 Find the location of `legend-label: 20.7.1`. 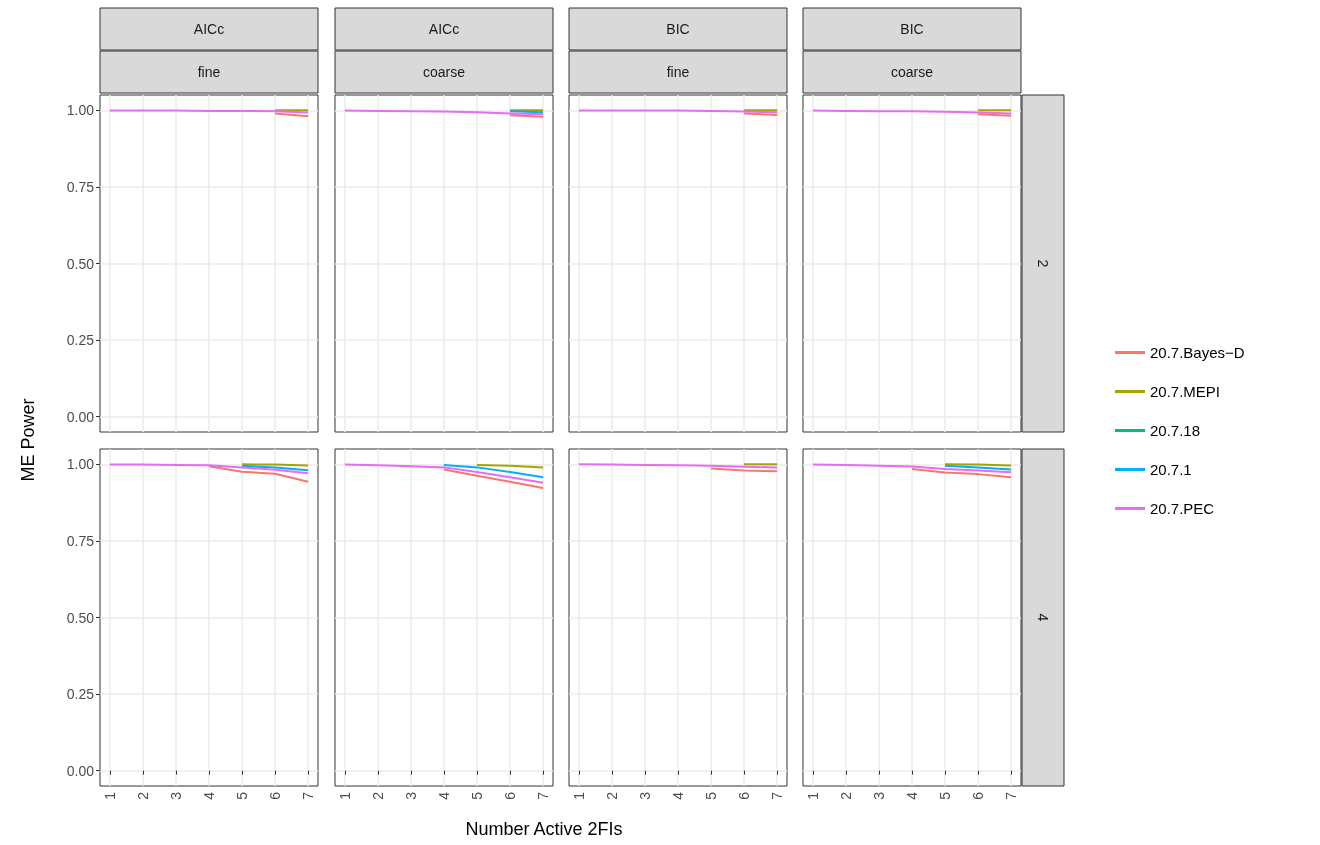

legend-label: 20.7.1 is located at coordinates (1171, 469).